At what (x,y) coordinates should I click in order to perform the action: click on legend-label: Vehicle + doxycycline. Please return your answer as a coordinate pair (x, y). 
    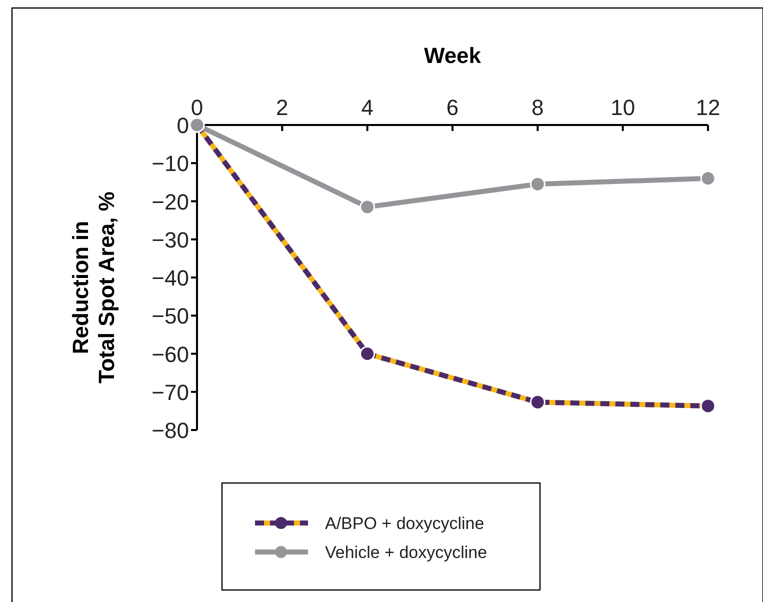
    Looking at the image, I should click on (406, 552).